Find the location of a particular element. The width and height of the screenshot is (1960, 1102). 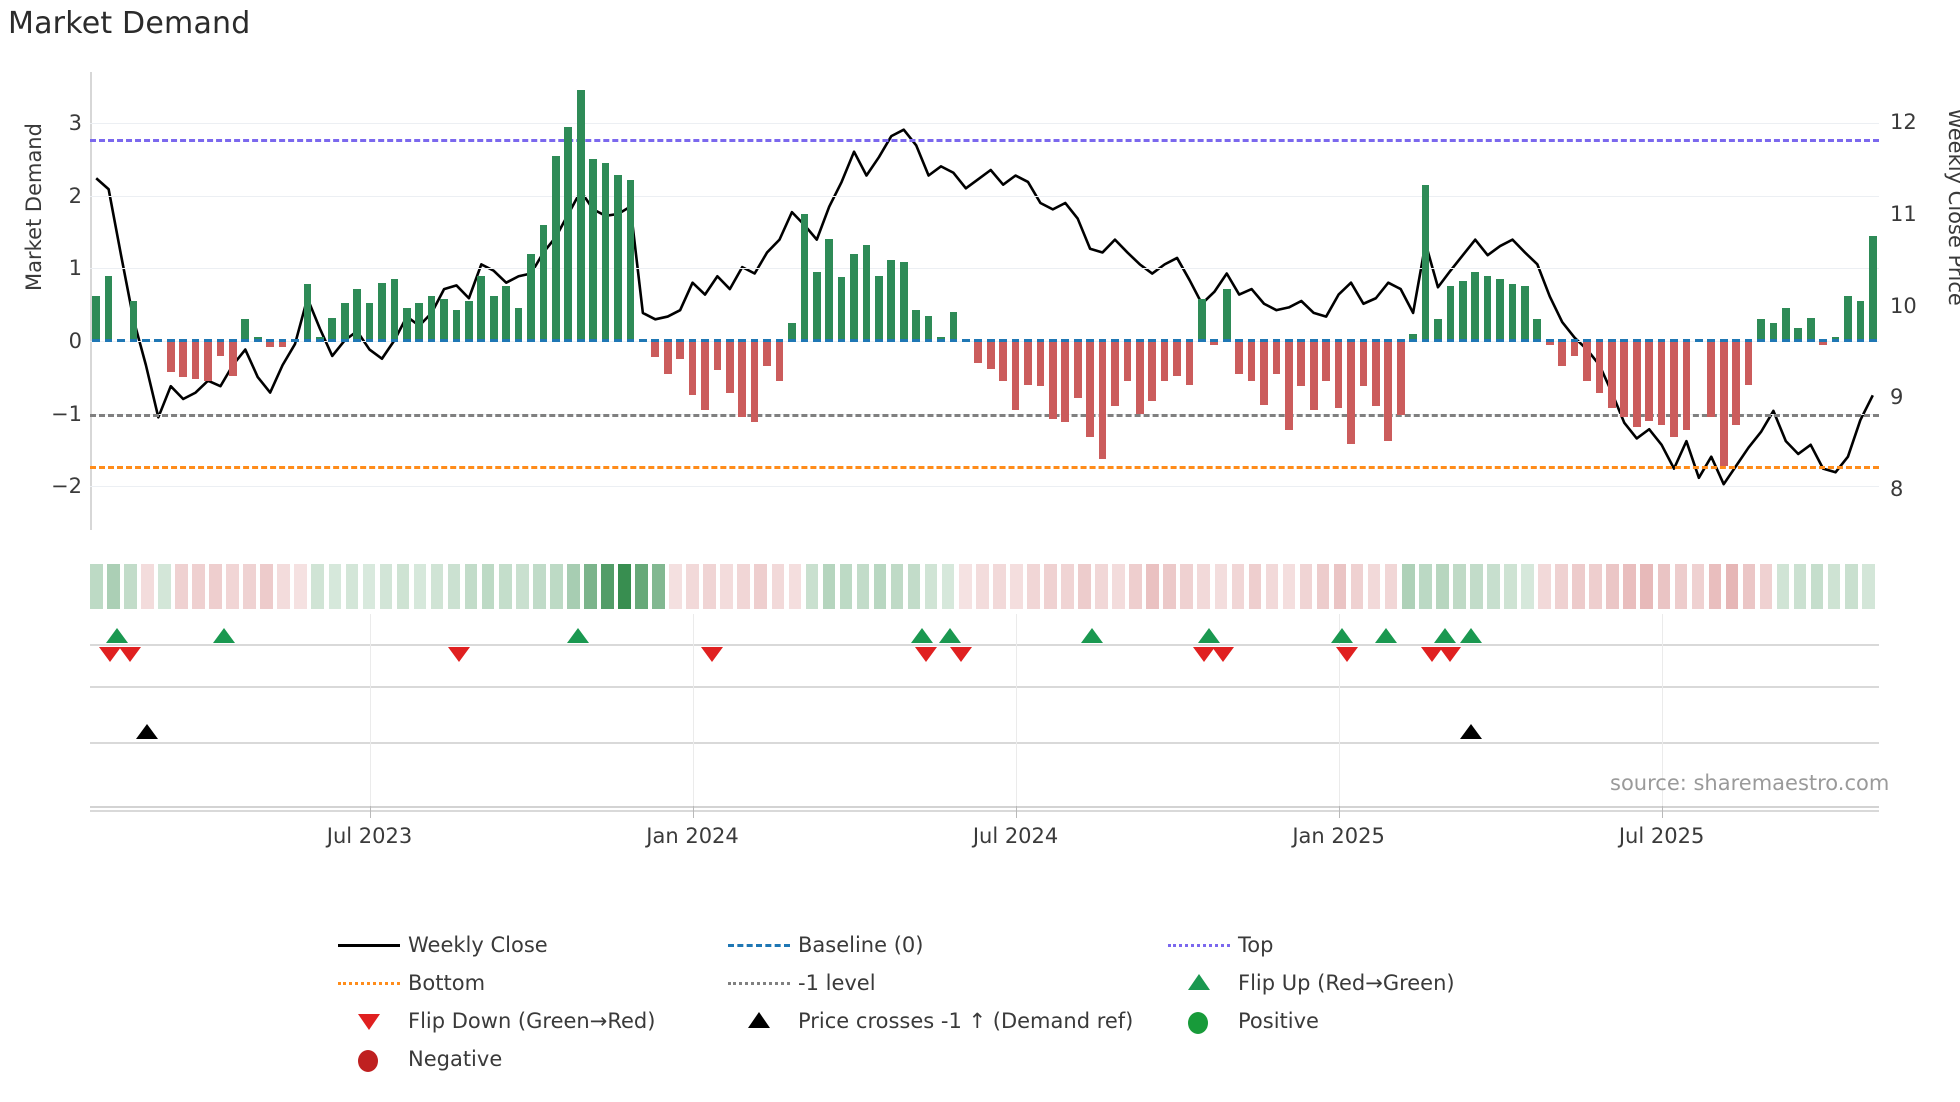

dotted-line-icon is located at coordinates (1199, 945).